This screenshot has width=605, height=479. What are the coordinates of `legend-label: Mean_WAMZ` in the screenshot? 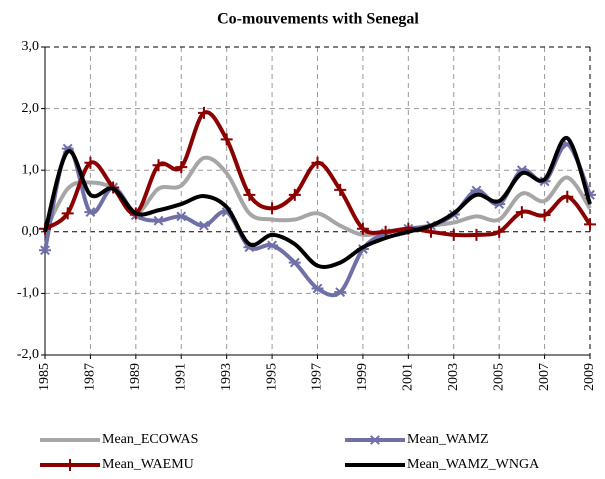 It's located at (448, 439).